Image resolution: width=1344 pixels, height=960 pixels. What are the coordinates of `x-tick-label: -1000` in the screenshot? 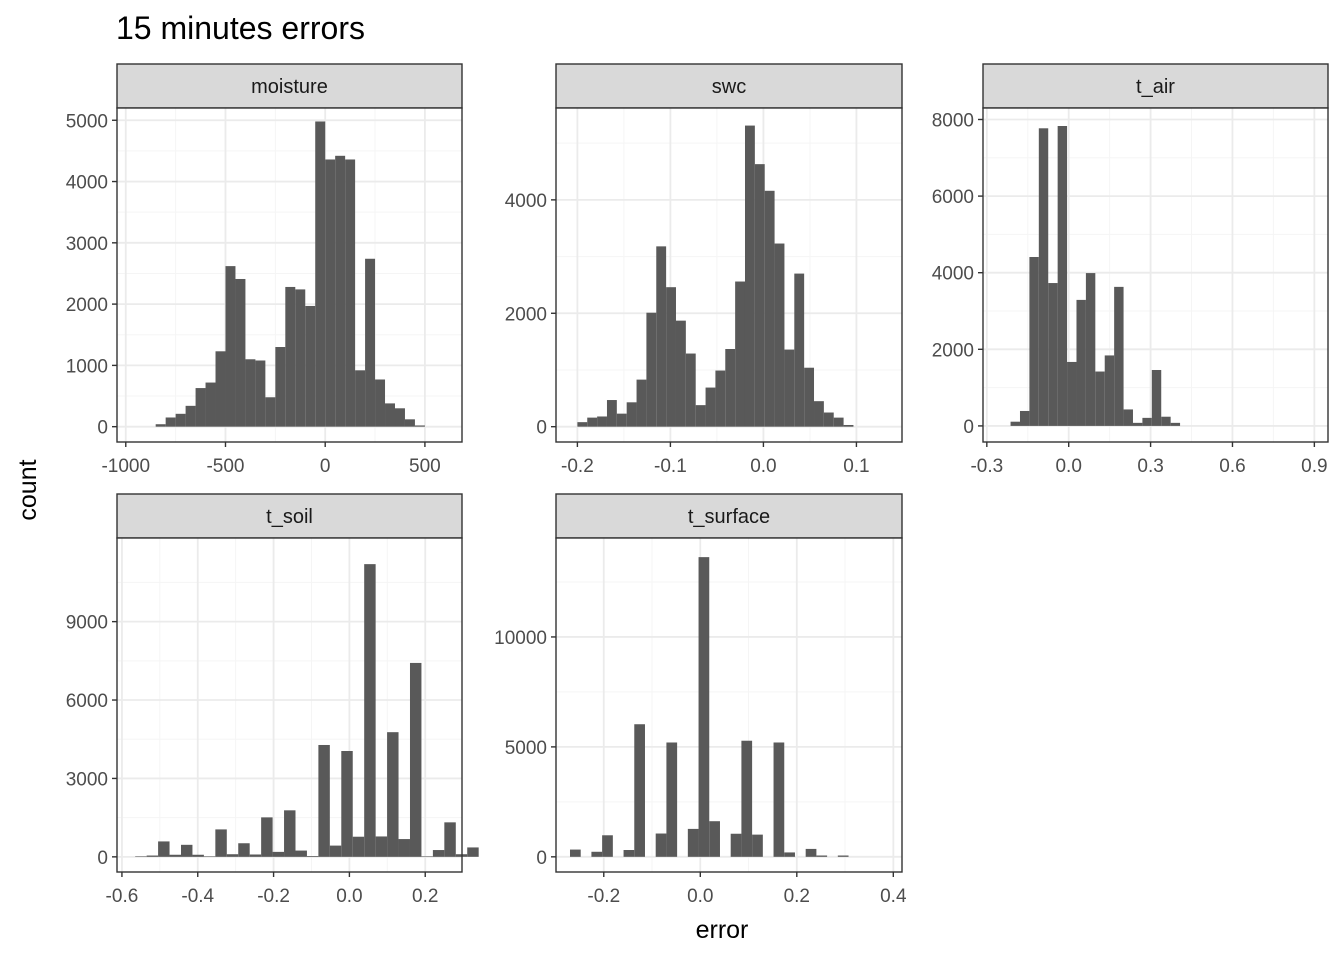 It's located at (125, 466).